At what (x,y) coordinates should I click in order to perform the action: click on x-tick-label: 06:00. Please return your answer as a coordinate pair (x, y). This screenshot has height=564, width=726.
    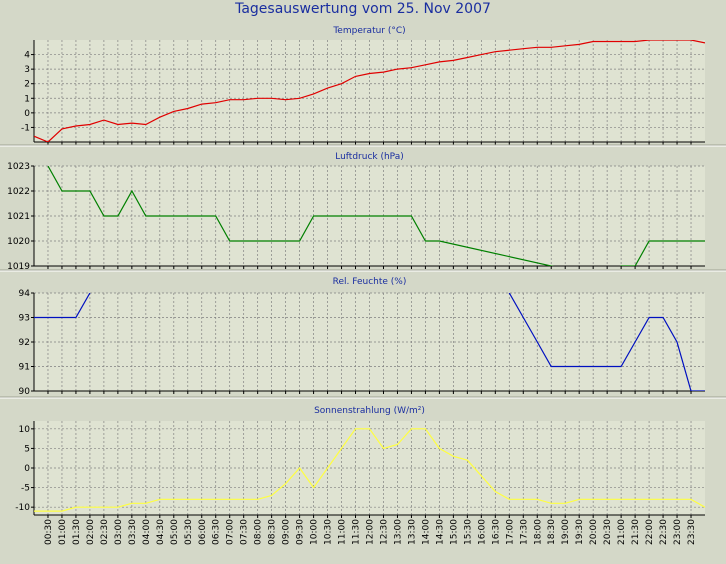
    Looking at the image, I should click on (203, 532).